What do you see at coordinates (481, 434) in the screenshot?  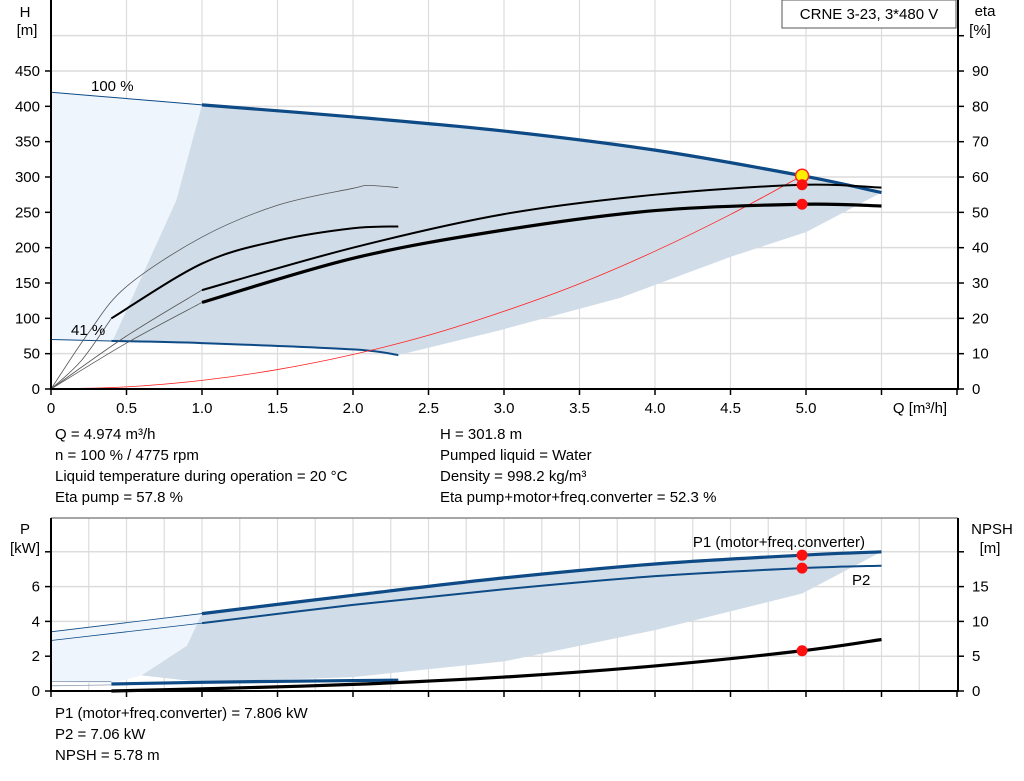 I see `head-readout: H = 301.8 m` at bounding box center [481, 434].